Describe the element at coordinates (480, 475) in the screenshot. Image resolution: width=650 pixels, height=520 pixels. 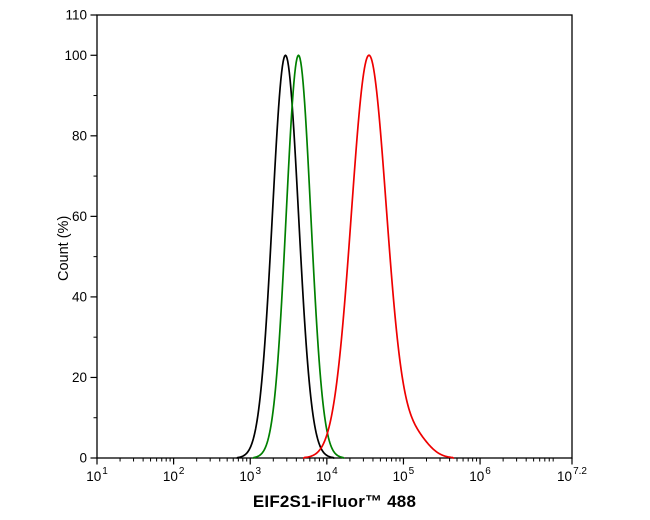
I see `x-tick-label: 10⁶` at that location.